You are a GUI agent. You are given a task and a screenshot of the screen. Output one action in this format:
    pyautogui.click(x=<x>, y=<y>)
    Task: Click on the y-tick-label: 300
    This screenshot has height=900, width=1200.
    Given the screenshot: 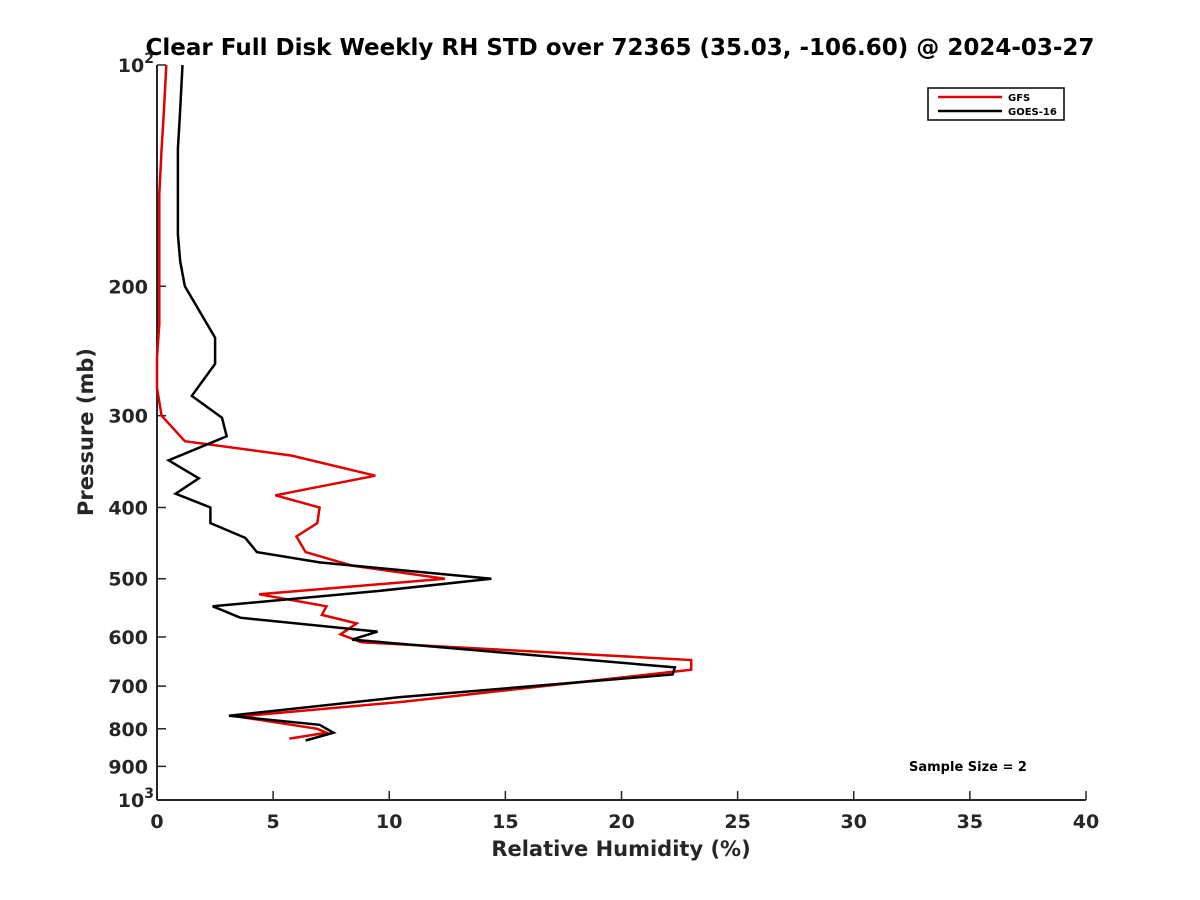 What is the action you would take?
    pyautogui.click(x=128, y=417)
    